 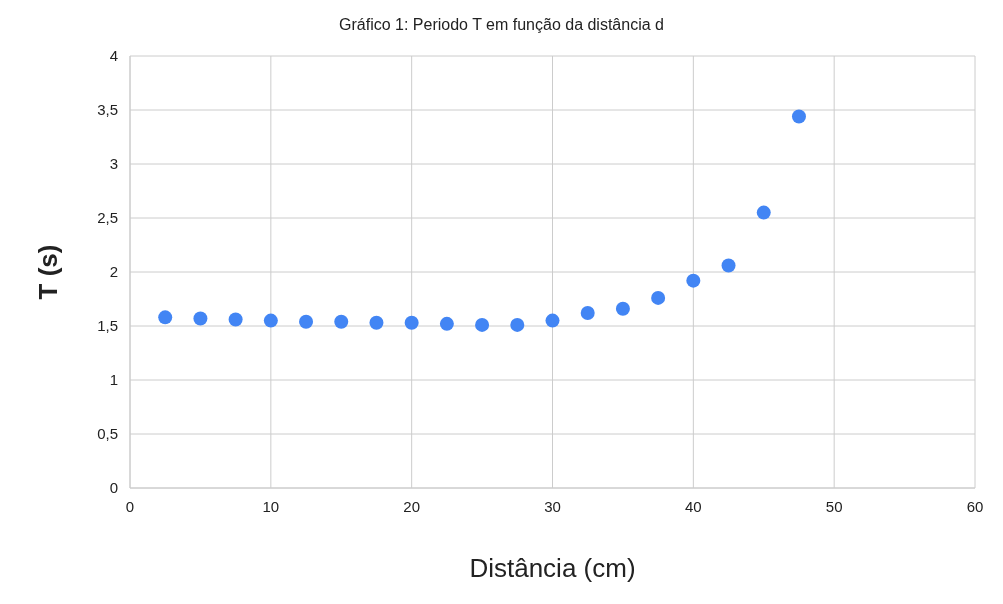 What do you see at coordinates (552, 568) in the screenshot?
I see `x-axis-title: Distância (cm)` at bounding box center [552, 568].